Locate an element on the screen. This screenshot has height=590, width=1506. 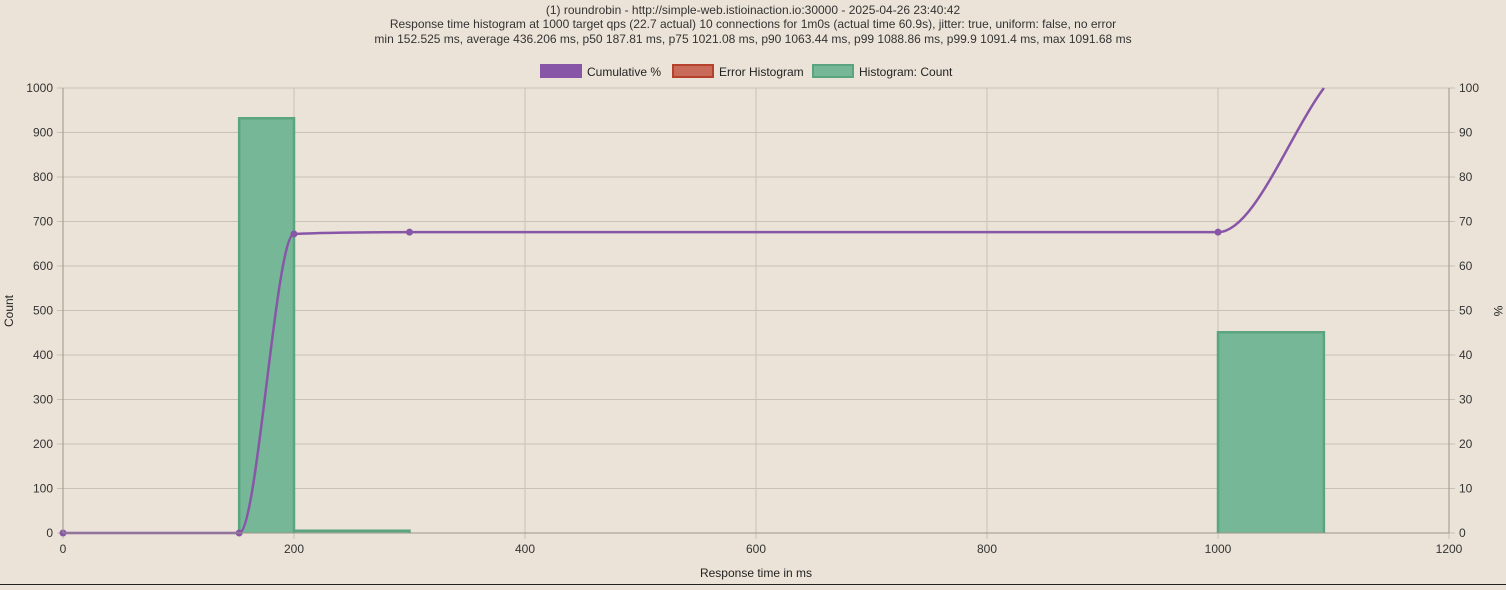
x-tick-label: 800 is located at coordinates (987, 549).